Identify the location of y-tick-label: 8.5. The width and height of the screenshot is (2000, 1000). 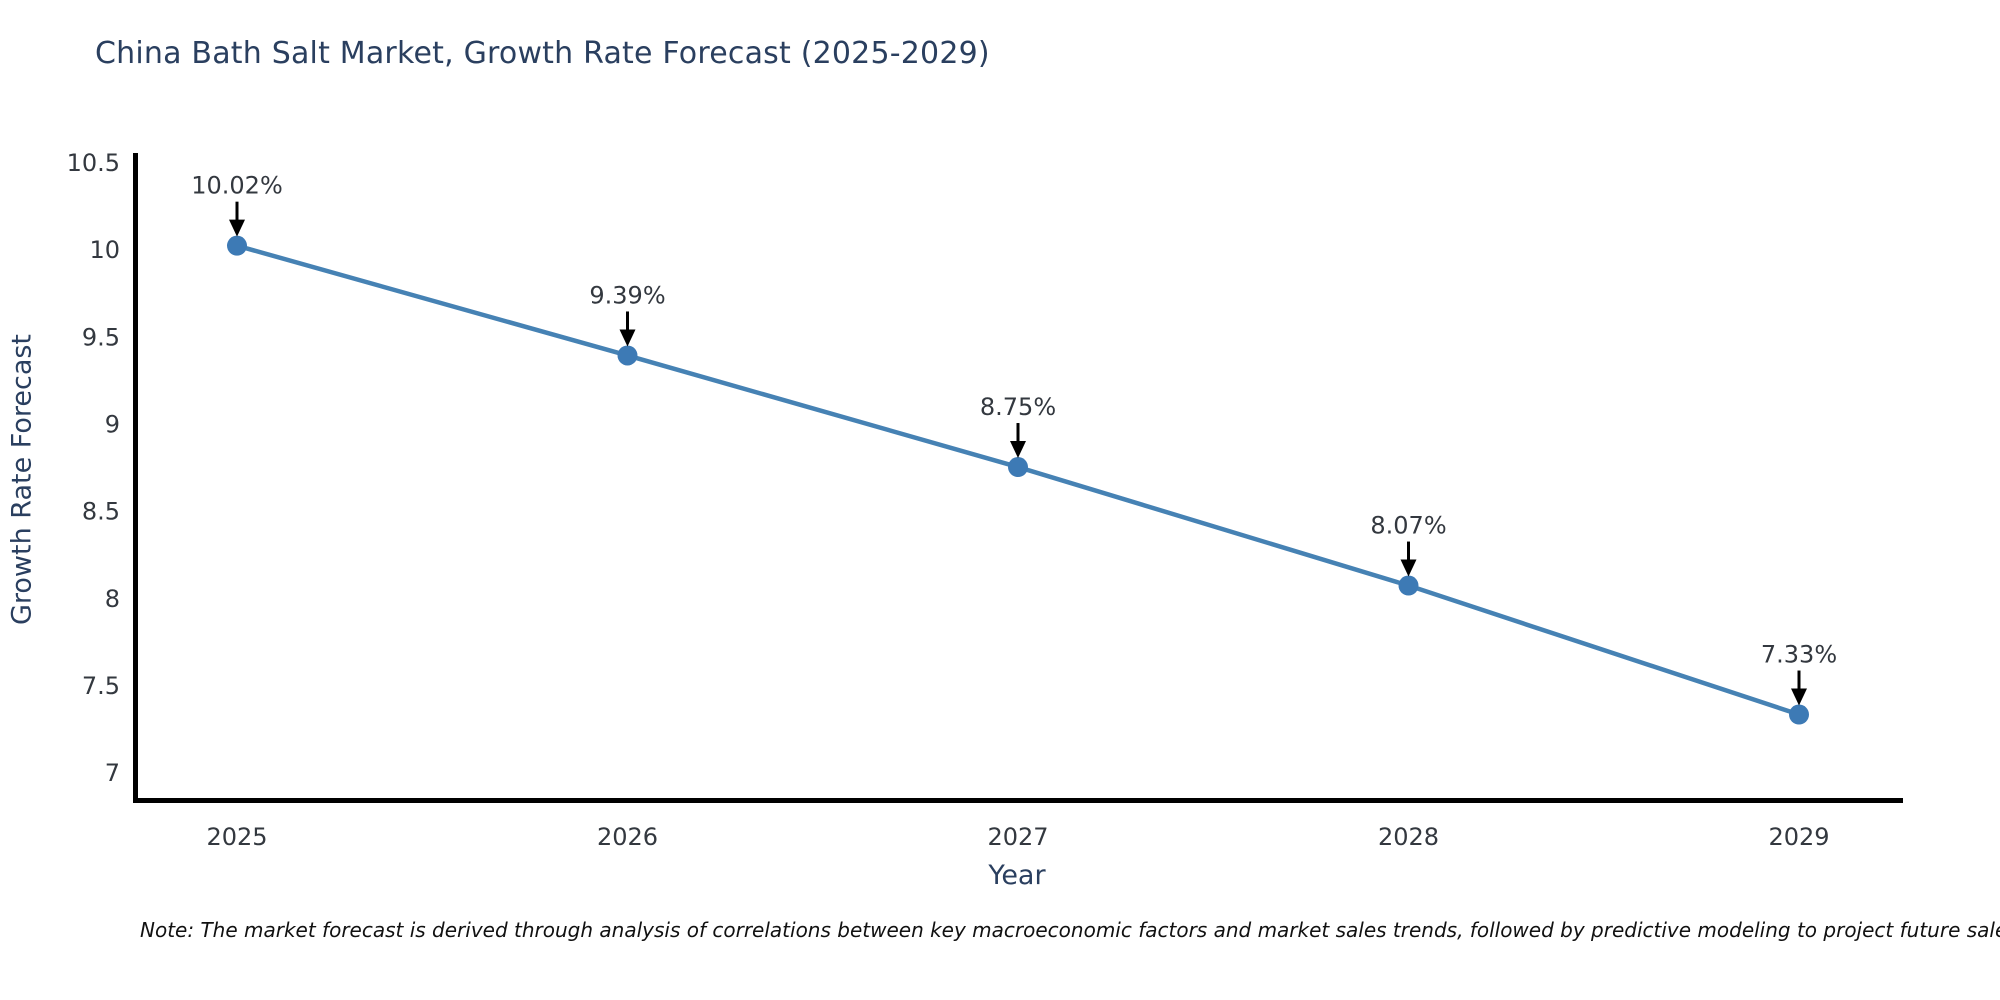
(101, 512).